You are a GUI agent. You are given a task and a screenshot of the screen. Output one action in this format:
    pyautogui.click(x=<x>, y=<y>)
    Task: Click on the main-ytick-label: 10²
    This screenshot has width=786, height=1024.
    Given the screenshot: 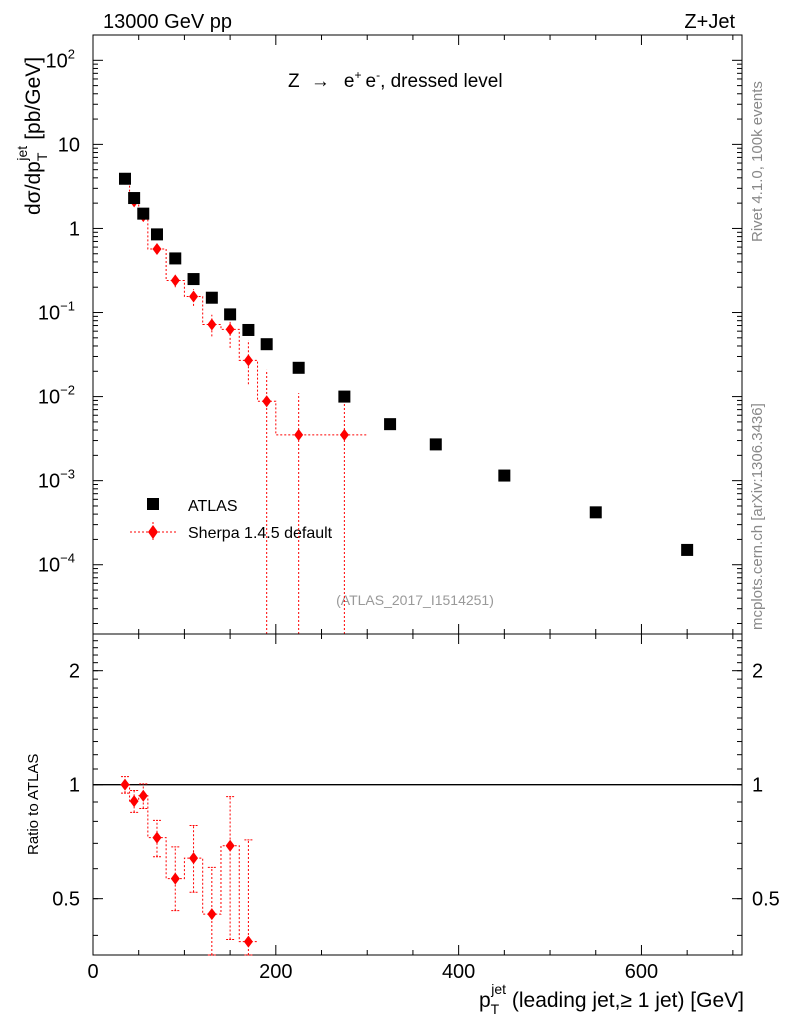 What is the action you would take?
    pyautogui.click(x=60, y=59)
    